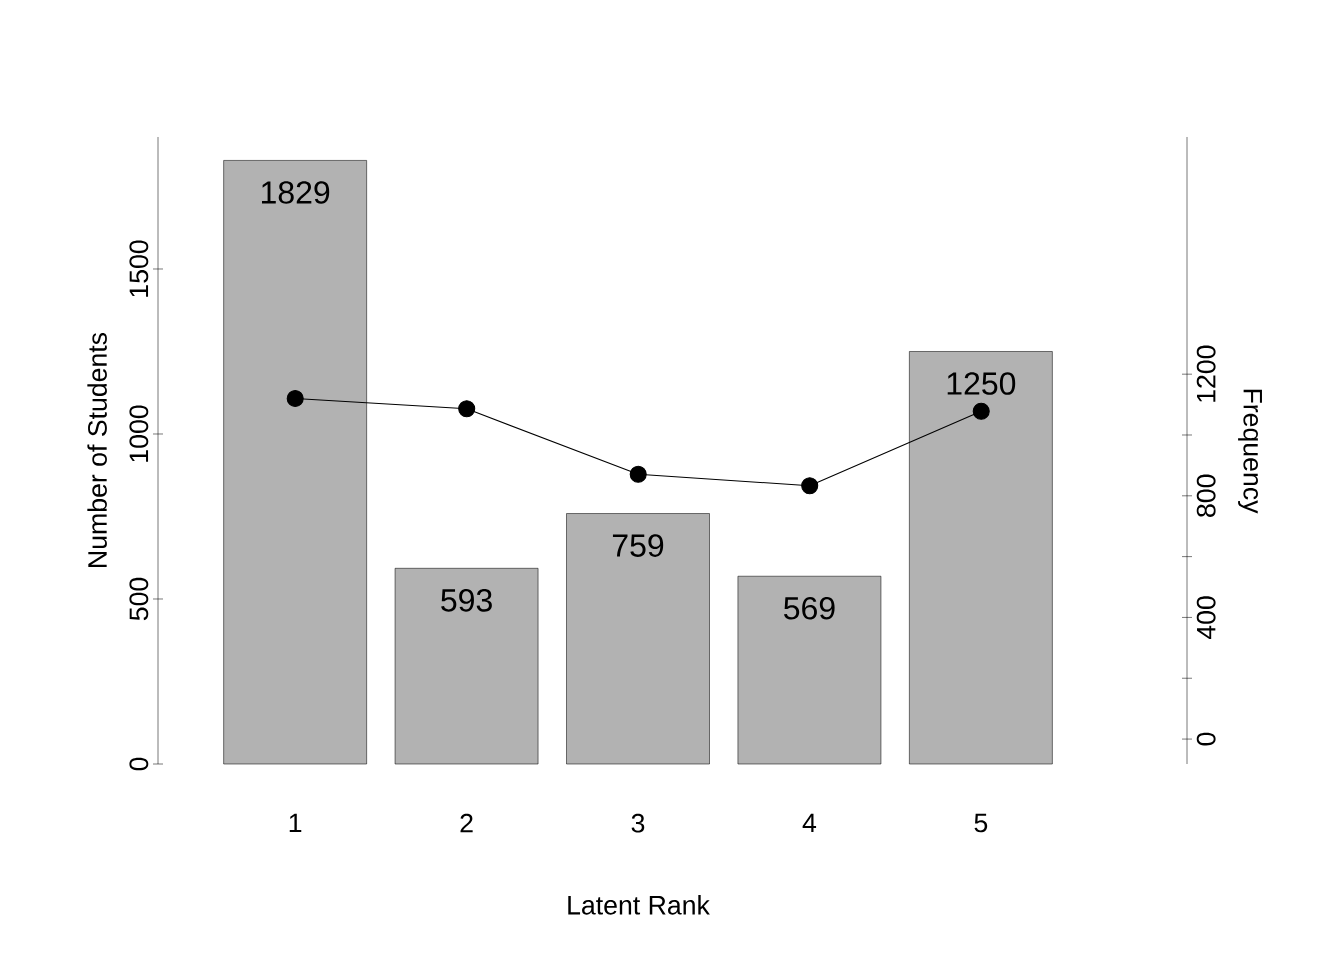 This screenshot has height=960, width=1344. I want to click on y-axis-title: Number of Students, so click(97, 449).